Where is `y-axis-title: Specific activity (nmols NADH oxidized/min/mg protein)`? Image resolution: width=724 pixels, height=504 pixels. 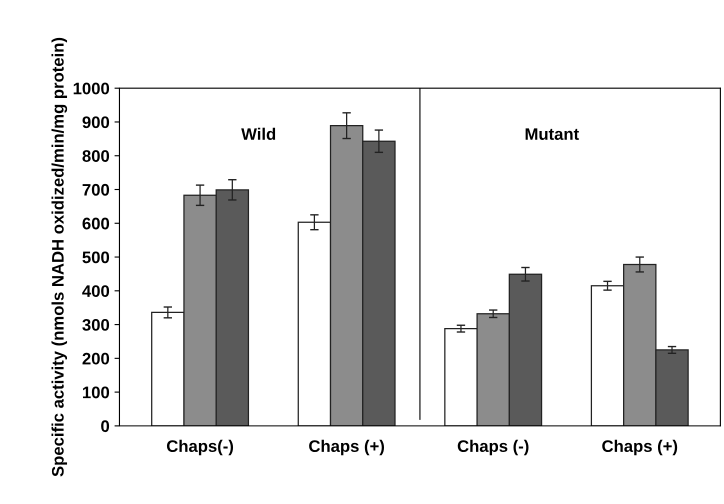
y-axis-title: Specific activity (nmols NADH oxidized/min/mg protein) is located at coordinates (60, 257).